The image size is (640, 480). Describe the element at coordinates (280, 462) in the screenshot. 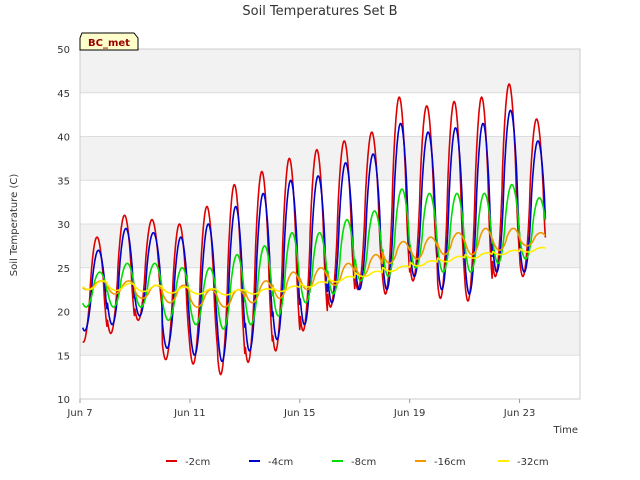

I see `legend-label: -4cm` at that location.